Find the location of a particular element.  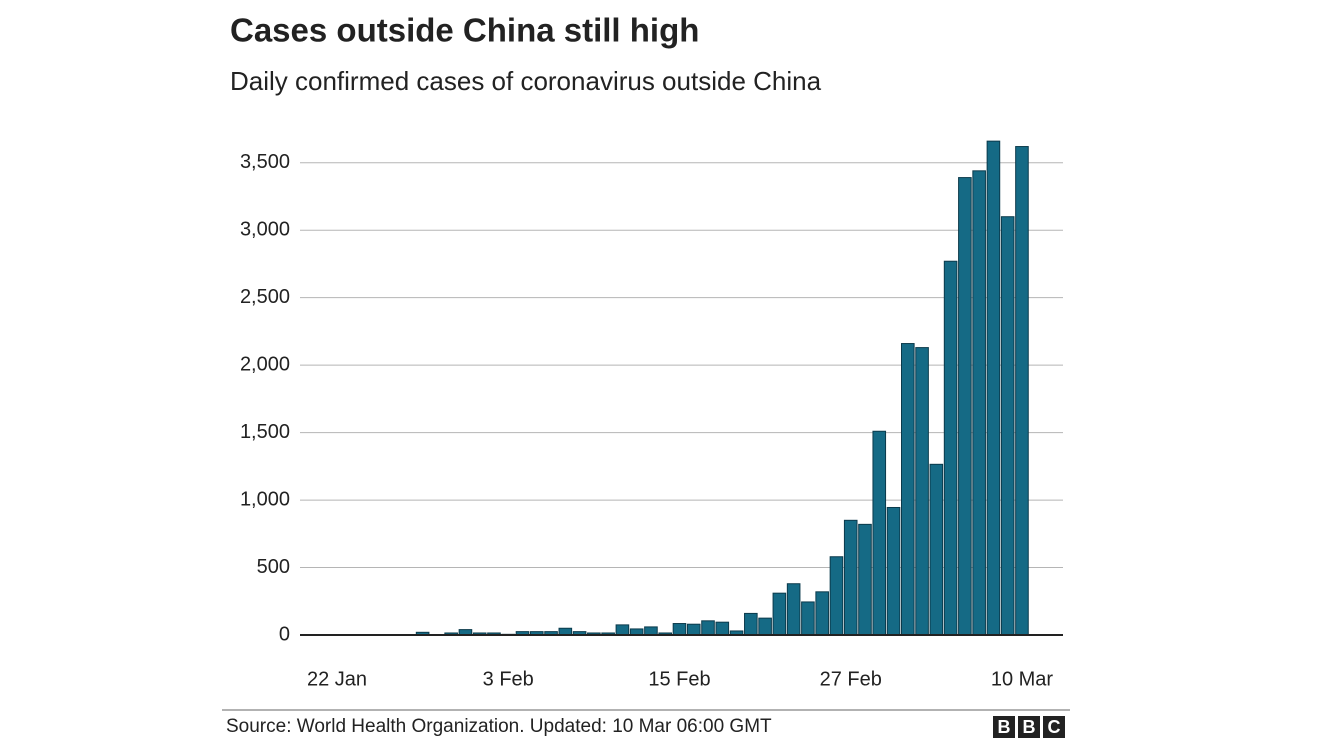

y-tick-label: 1,000 is located at coordinates (265, 499).